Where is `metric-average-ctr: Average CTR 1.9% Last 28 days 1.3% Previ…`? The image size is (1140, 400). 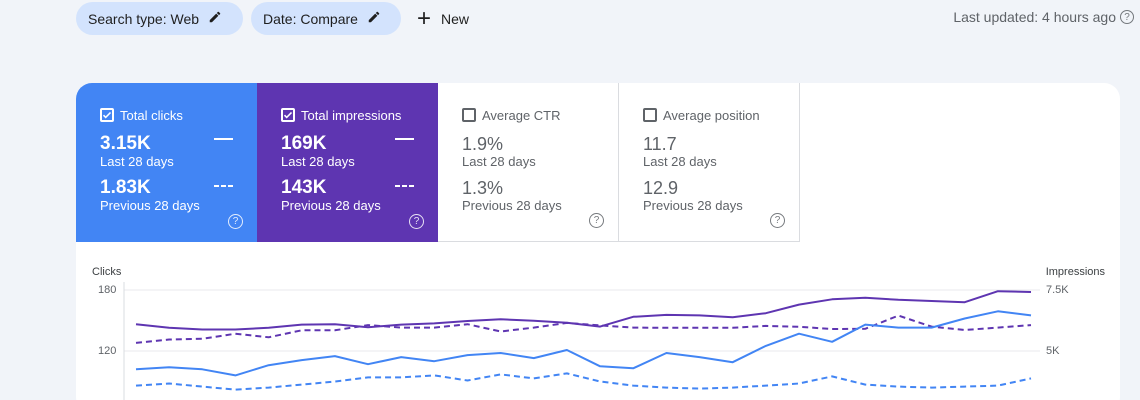
metric-average-ctr: Average CTR 1.9% Last 28 days 1.3% Previ… is located at coordinates (528, 162).